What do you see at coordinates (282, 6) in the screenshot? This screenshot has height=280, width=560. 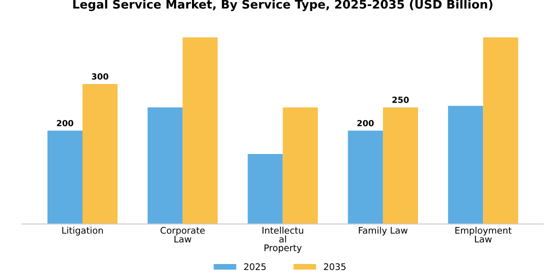 I see `chart-title: Legal Service Market, By Service Type, 2025-2035 (USD Billion)` at bounding box center [282, 6].